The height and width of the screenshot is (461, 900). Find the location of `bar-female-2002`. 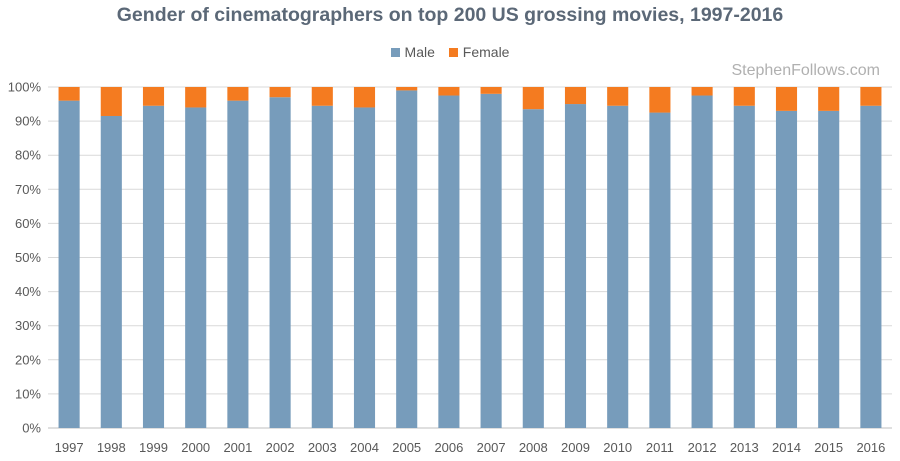

bar-female-2002 is located at coordinates (280, 92).